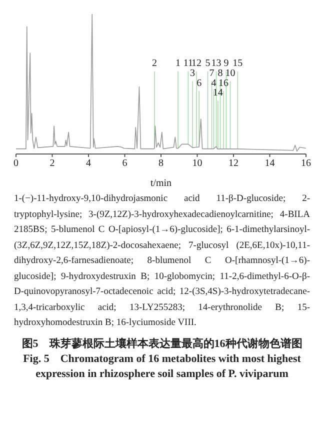  What do you see at coordinates (197, 164) in the screenshot?
I see `x-tick-label: 10` at bounding box center [197, 164].